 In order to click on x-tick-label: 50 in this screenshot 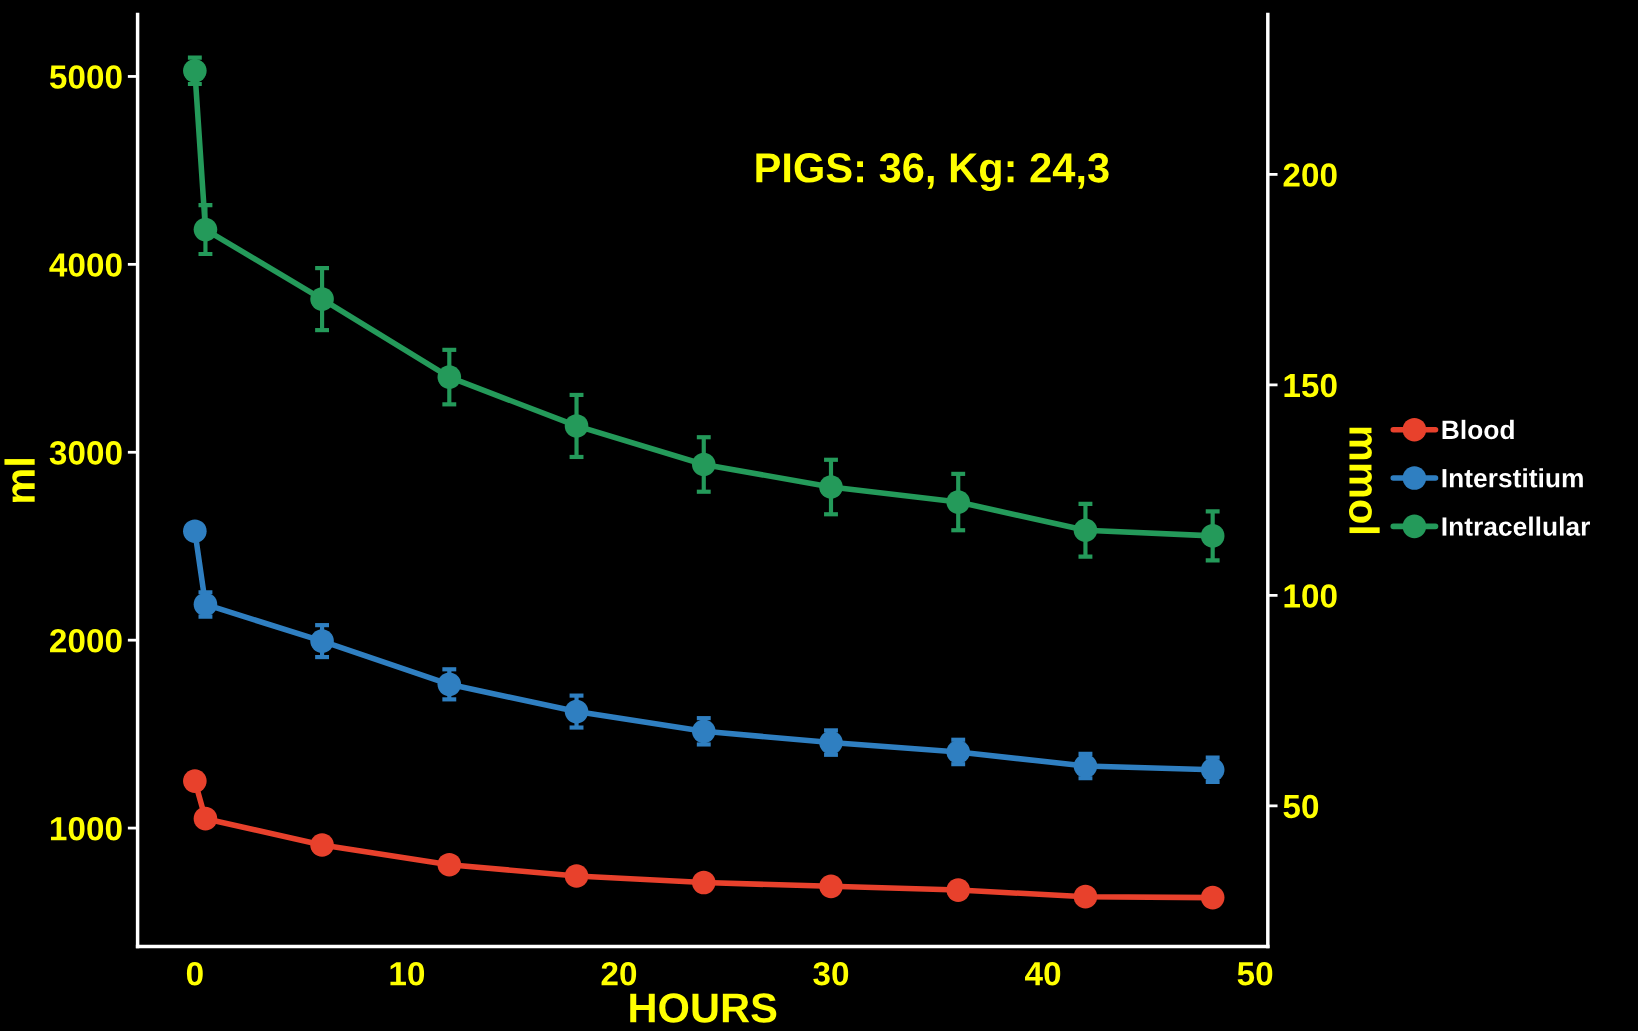, I will do `click(1255, 973)`.